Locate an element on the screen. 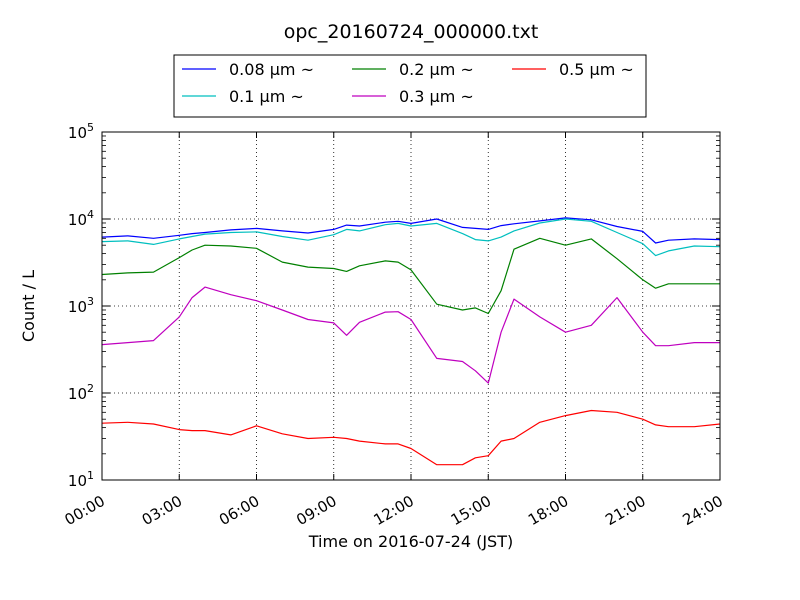 Image resolution: width=800 pixels, height=600 pixels. x-tick-label: 21:00 is located at coordinates (625, 510).